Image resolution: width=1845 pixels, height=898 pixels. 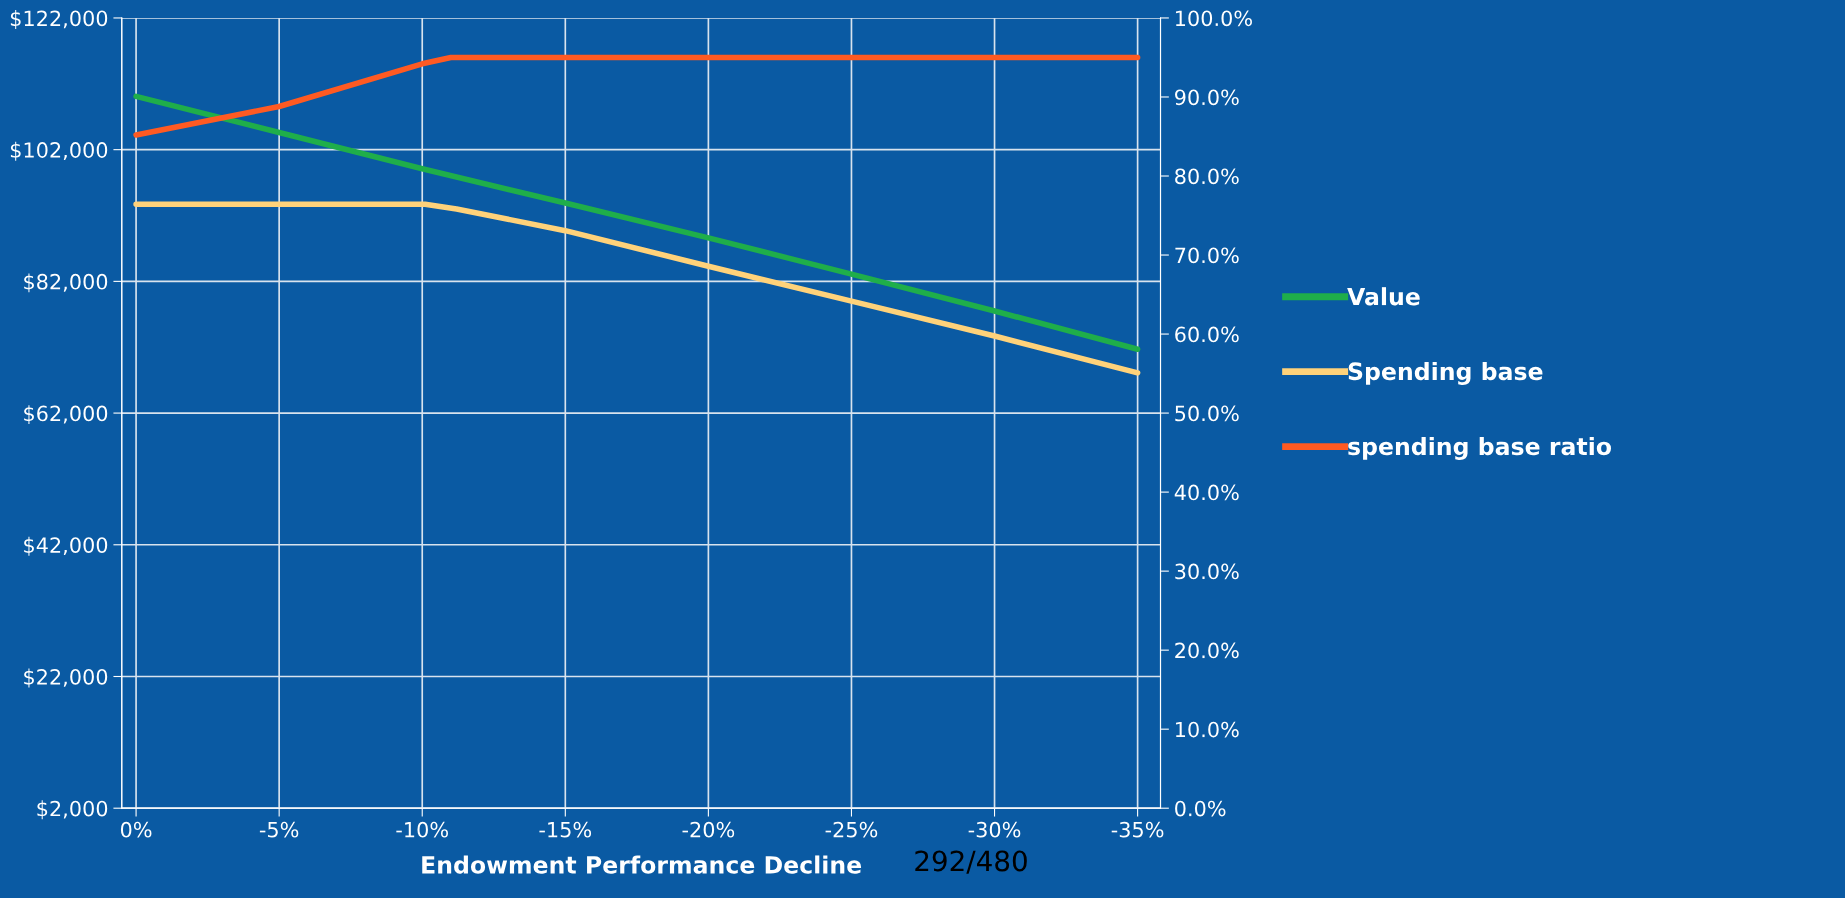 I want to click on y2-tick-label: 90.0%, so click(x=1207, y=97).